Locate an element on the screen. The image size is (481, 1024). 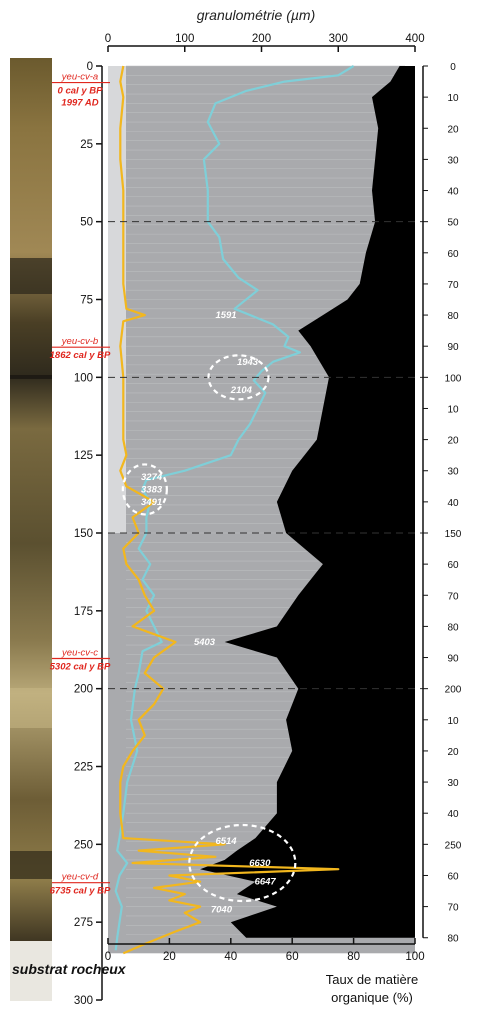
sample-age: 1862 cal y BP is located at coordinates (80, 355).